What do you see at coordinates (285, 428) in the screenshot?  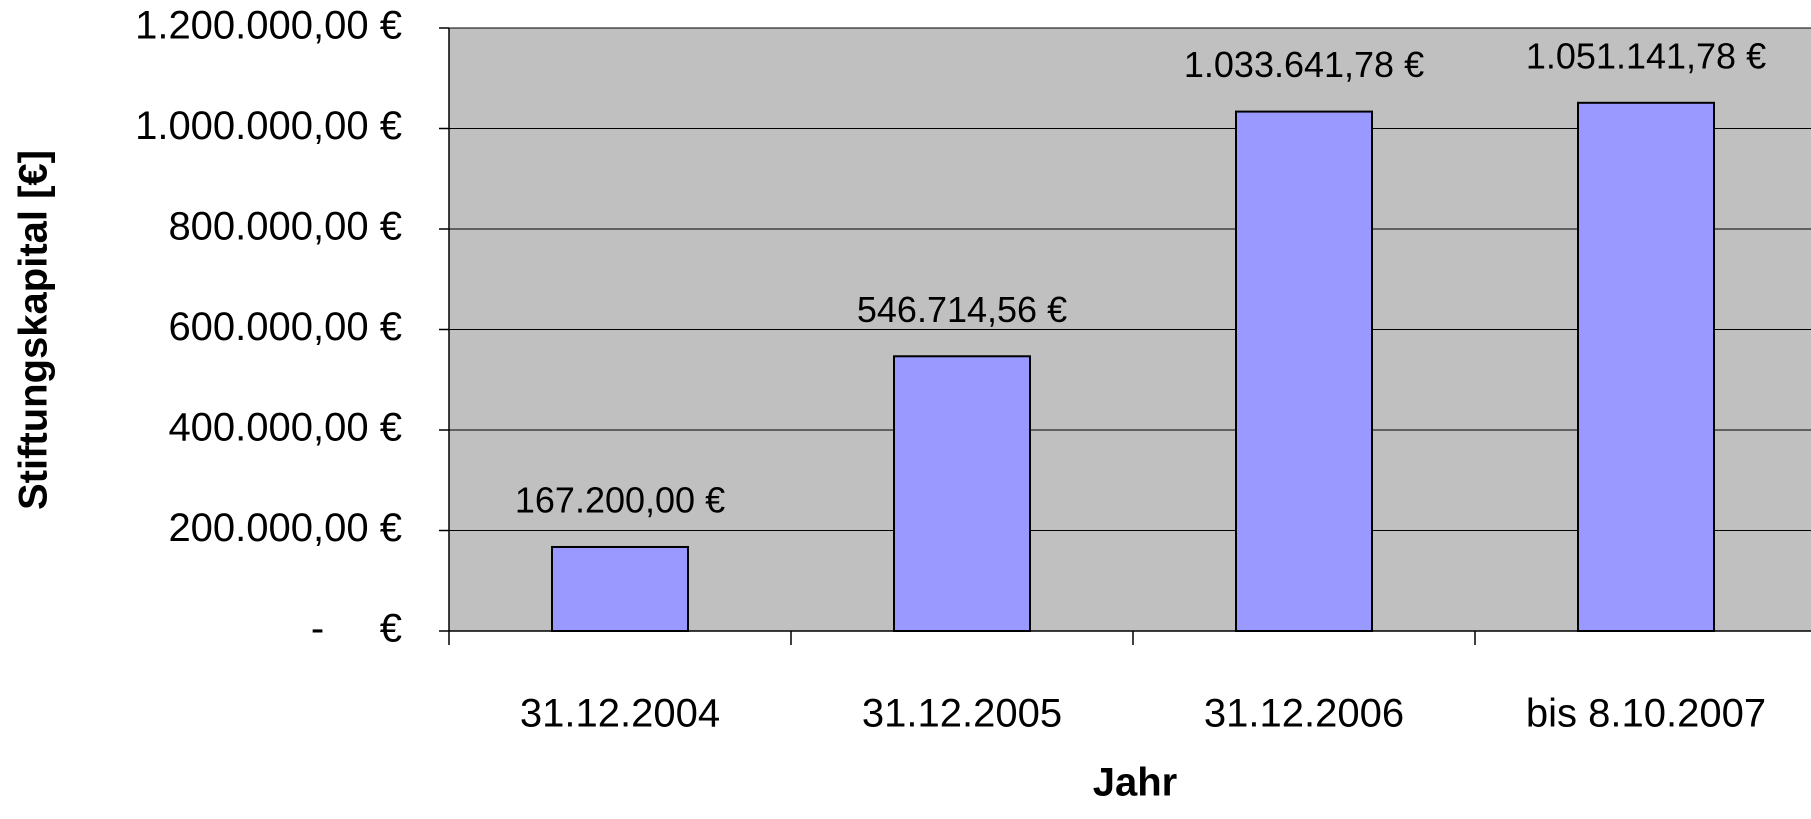 I see `y-tick-label: 400.000,00 €` at bounding box center [285, 428].